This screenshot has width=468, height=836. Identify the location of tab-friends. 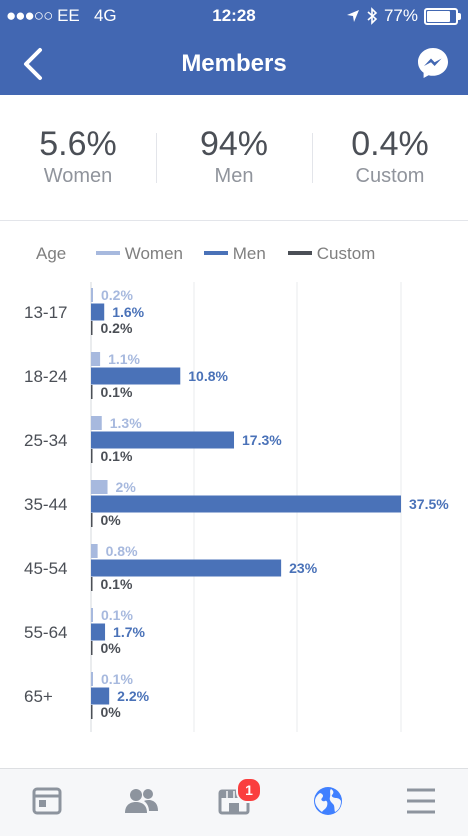
(141, 801).